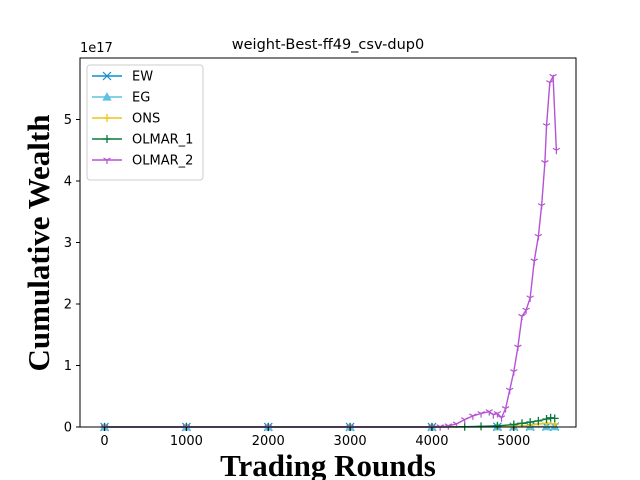 The image size is (640, 480). I want to click on y-tick-label: 0, so click(68, 428).